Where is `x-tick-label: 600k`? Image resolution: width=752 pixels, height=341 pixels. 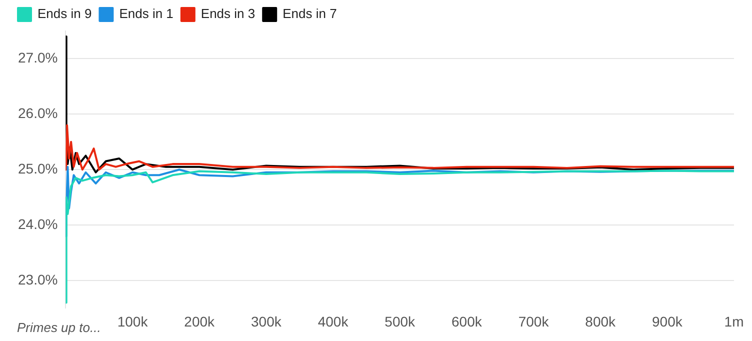
x-tick-label: 600k is located at coordinates (467, 321).